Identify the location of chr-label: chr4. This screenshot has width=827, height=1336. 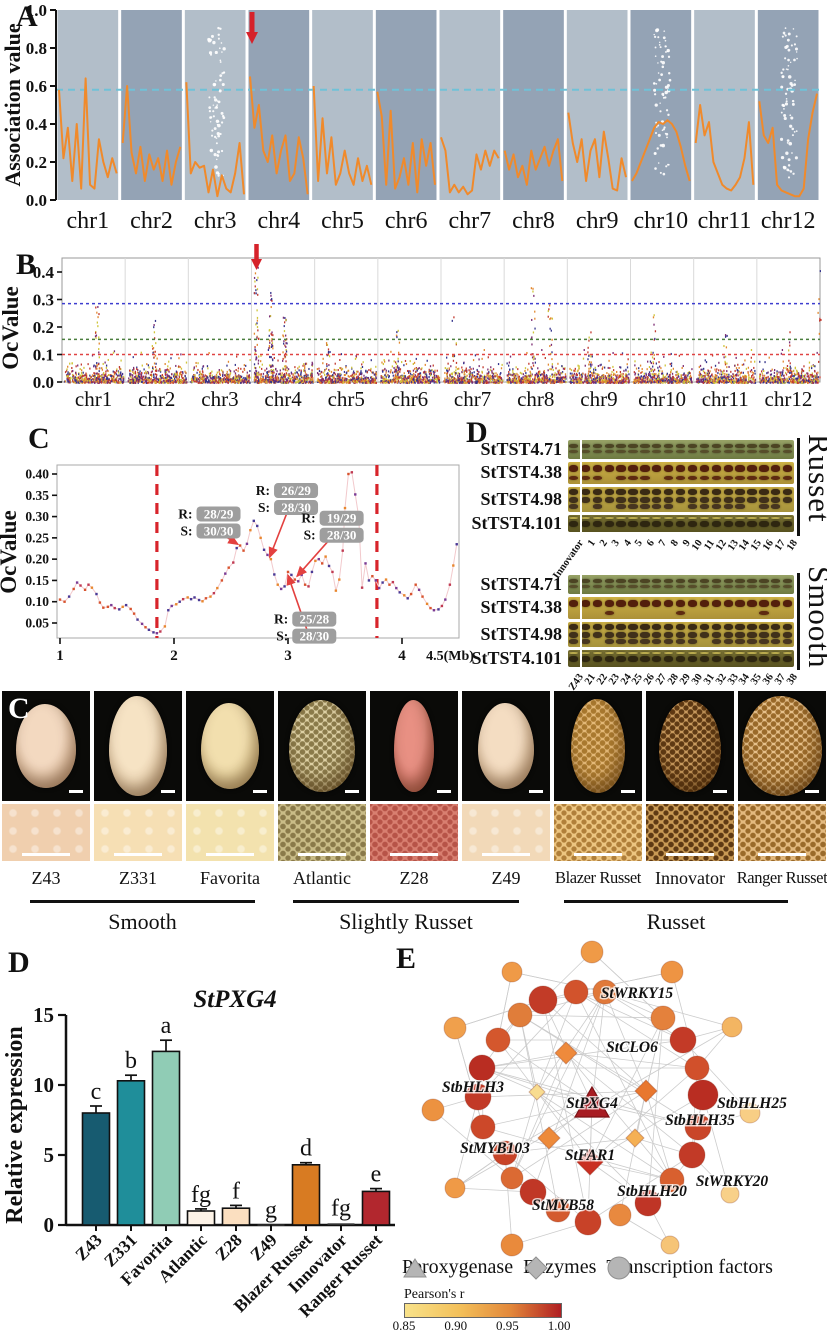
(279, 221).